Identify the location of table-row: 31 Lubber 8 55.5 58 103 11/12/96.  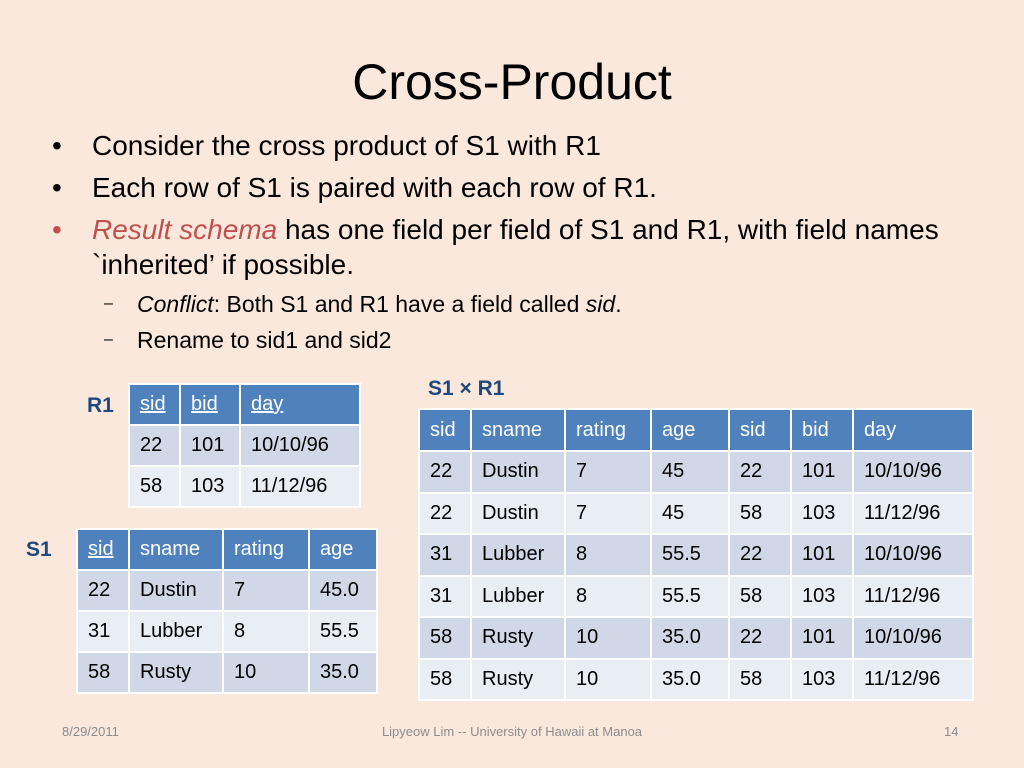
(696, 596).